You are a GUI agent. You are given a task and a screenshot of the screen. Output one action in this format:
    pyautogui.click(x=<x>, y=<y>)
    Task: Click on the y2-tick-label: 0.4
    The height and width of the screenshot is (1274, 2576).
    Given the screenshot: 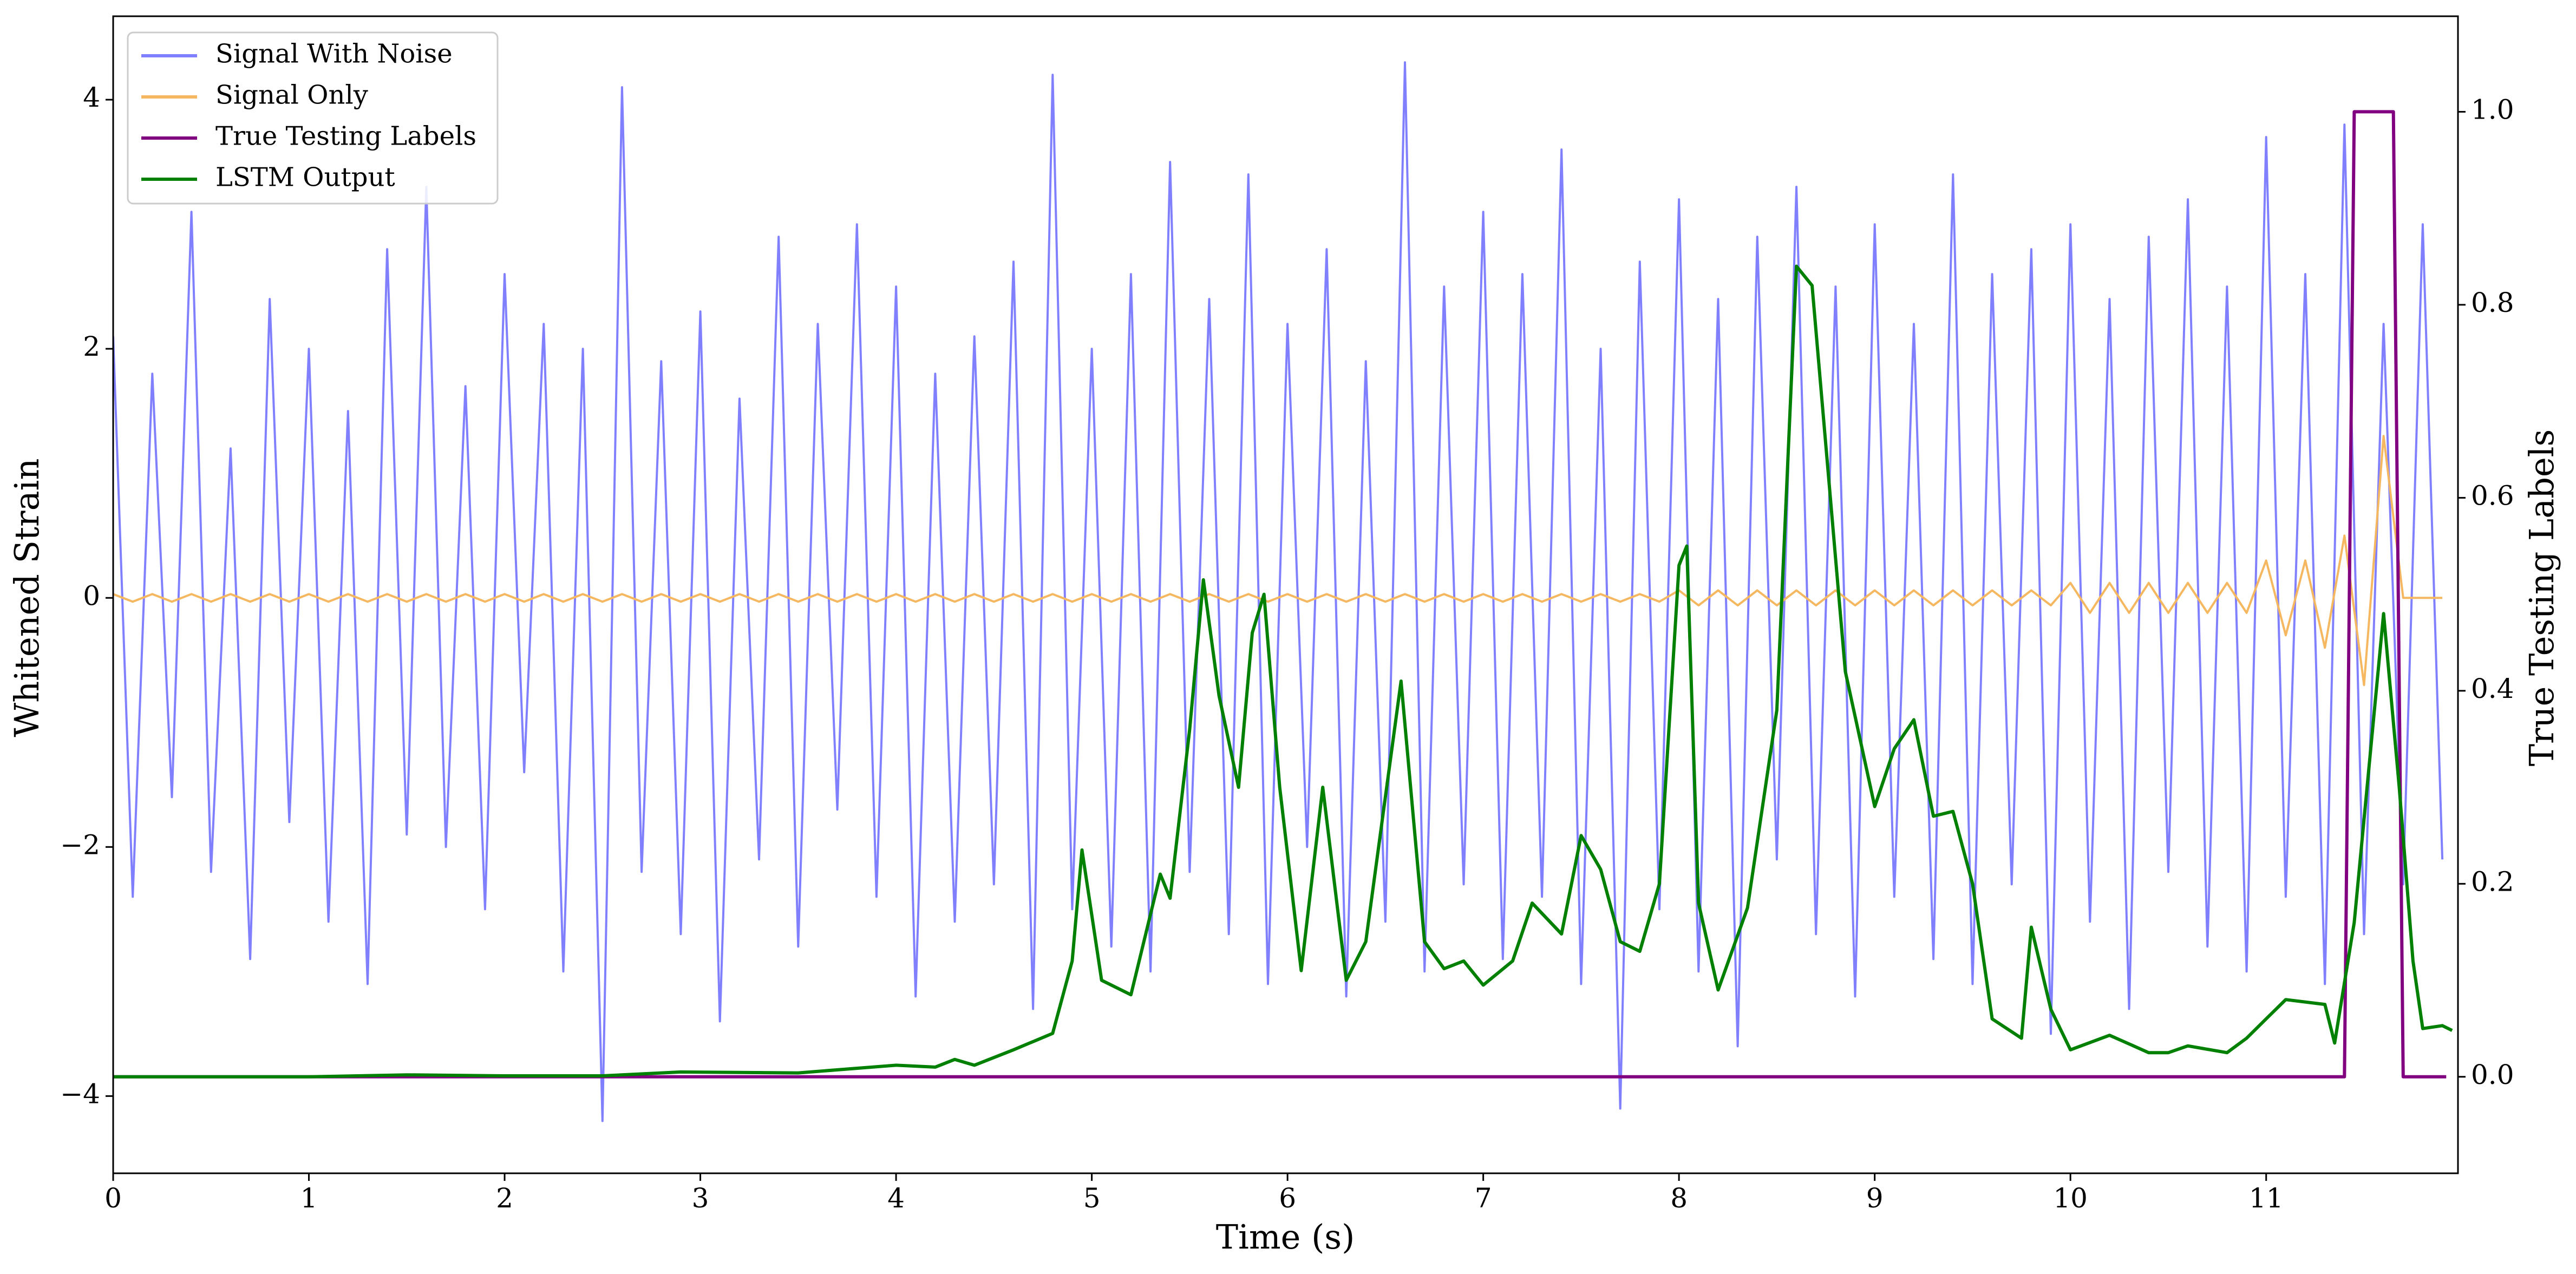 What is the action you would take?
    pyautogui.click(x=2492, y=688)
    